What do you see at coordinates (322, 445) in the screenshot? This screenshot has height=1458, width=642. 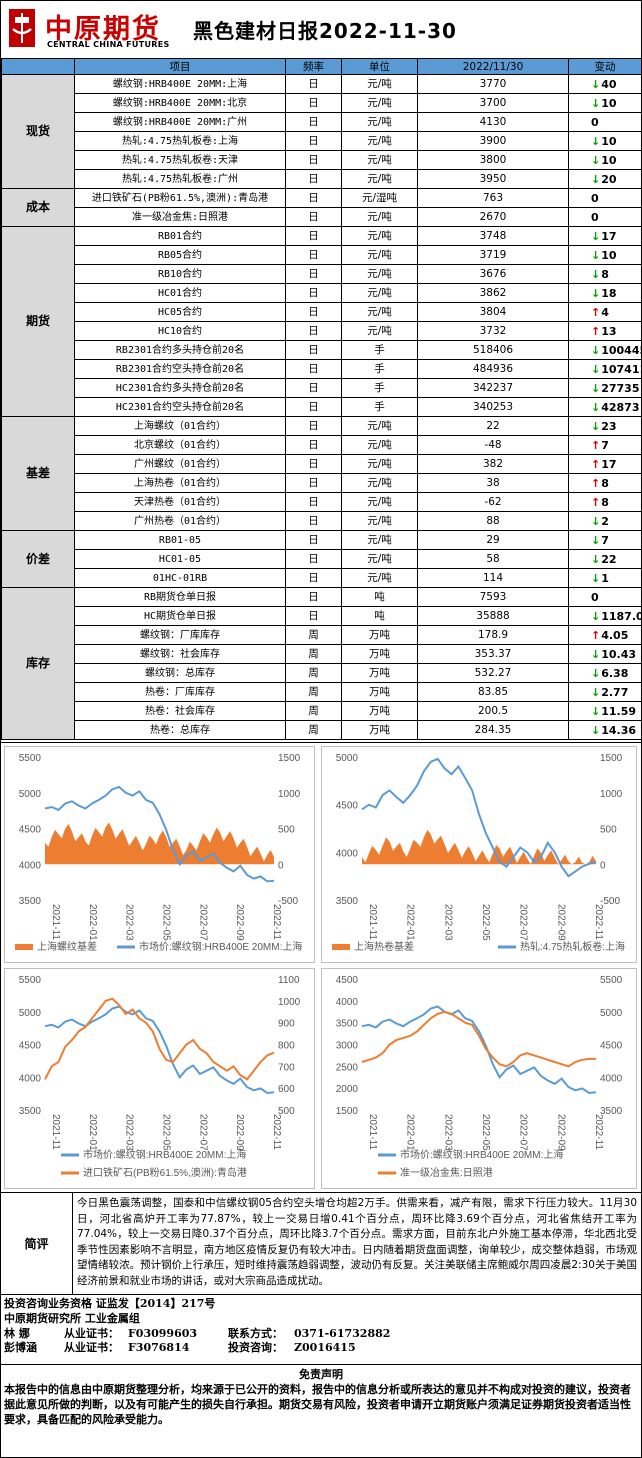 I see `table-row: 北京螺纹（01合约）日元/吨 -48 ↑7` at bounding box center [322, 445].